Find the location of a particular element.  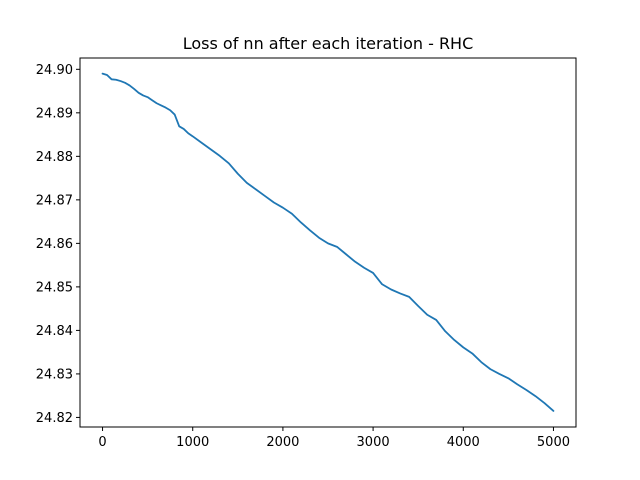

y-tick-label: 24.86 is located at coordinates (54, 244).